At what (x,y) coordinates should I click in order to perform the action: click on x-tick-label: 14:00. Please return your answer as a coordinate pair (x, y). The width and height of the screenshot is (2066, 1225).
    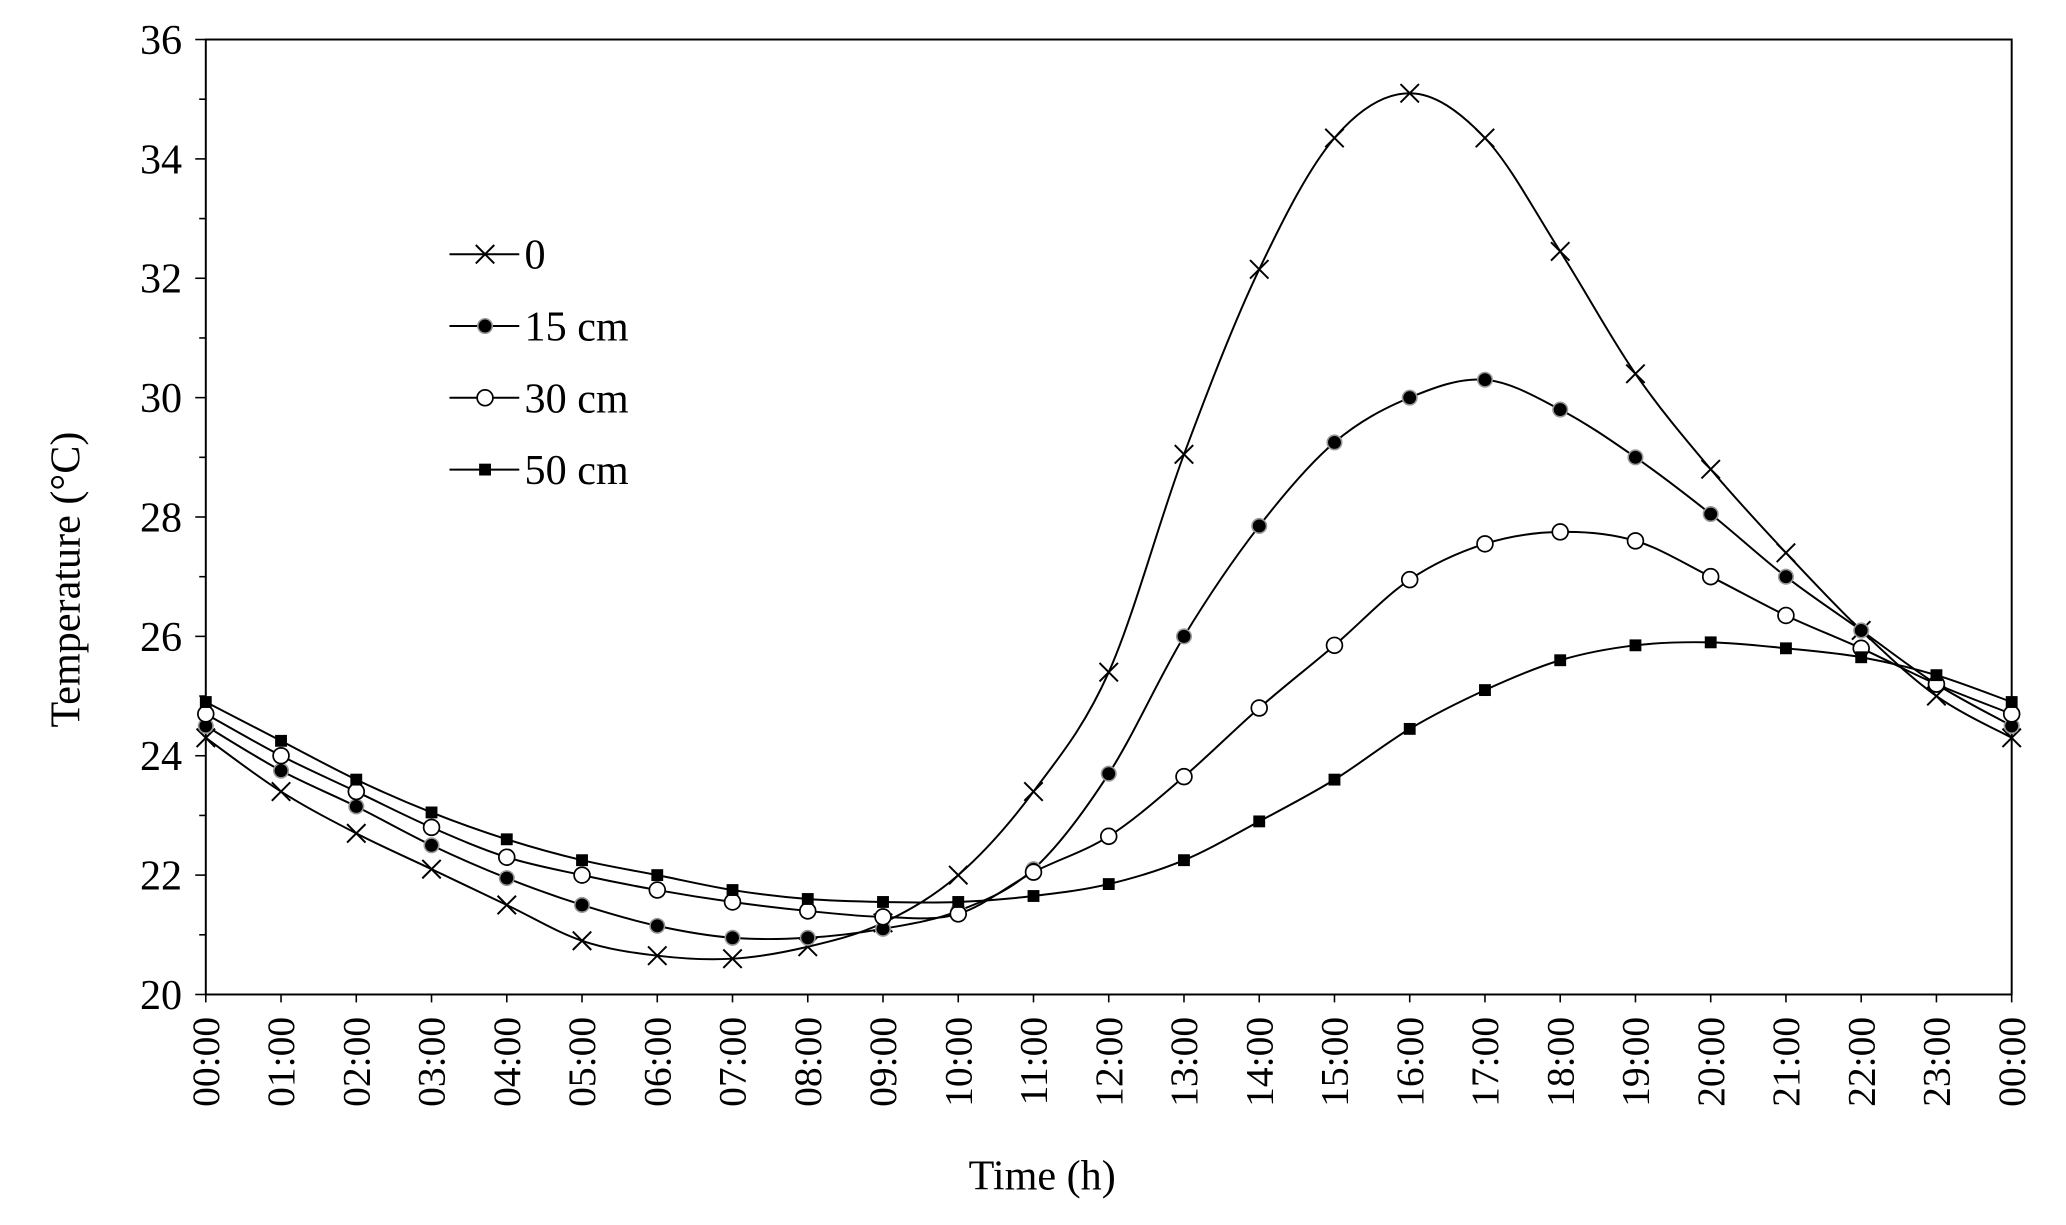
    Looking at the image, I should click on (1259, 1062).